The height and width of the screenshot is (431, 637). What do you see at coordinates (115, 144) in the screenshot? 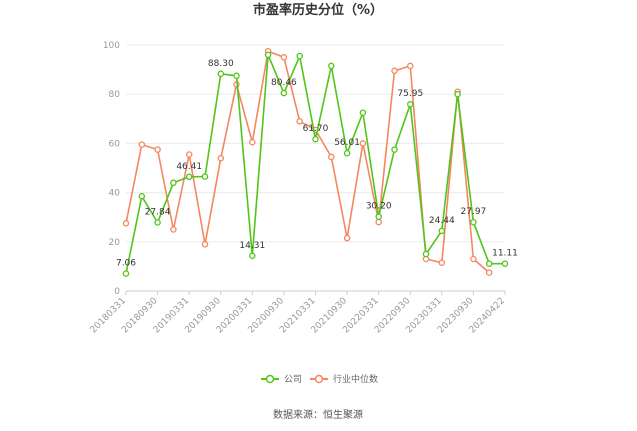
I see `y-tick-label: 60` at bounding box center [115, 144].